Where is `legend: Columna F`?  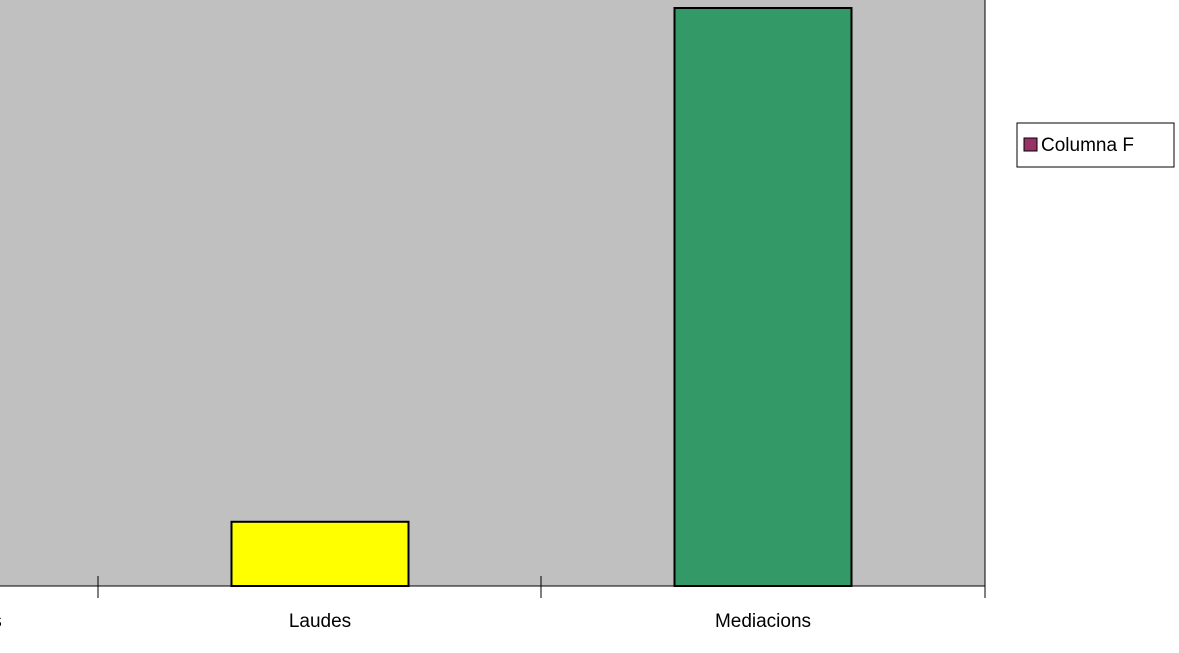 legend: Columna F is located at coordinates (1095, 145).